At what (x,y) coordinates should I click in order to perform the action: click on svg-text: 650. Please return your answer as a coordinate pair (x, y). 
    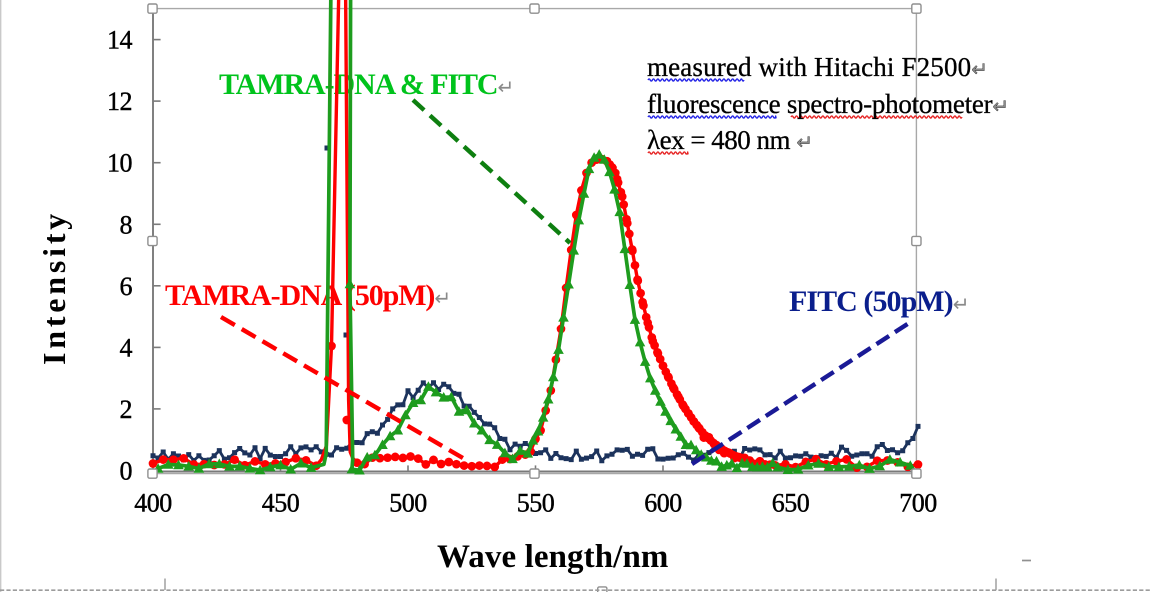
    Looking at the image, I should click on (791, 503).